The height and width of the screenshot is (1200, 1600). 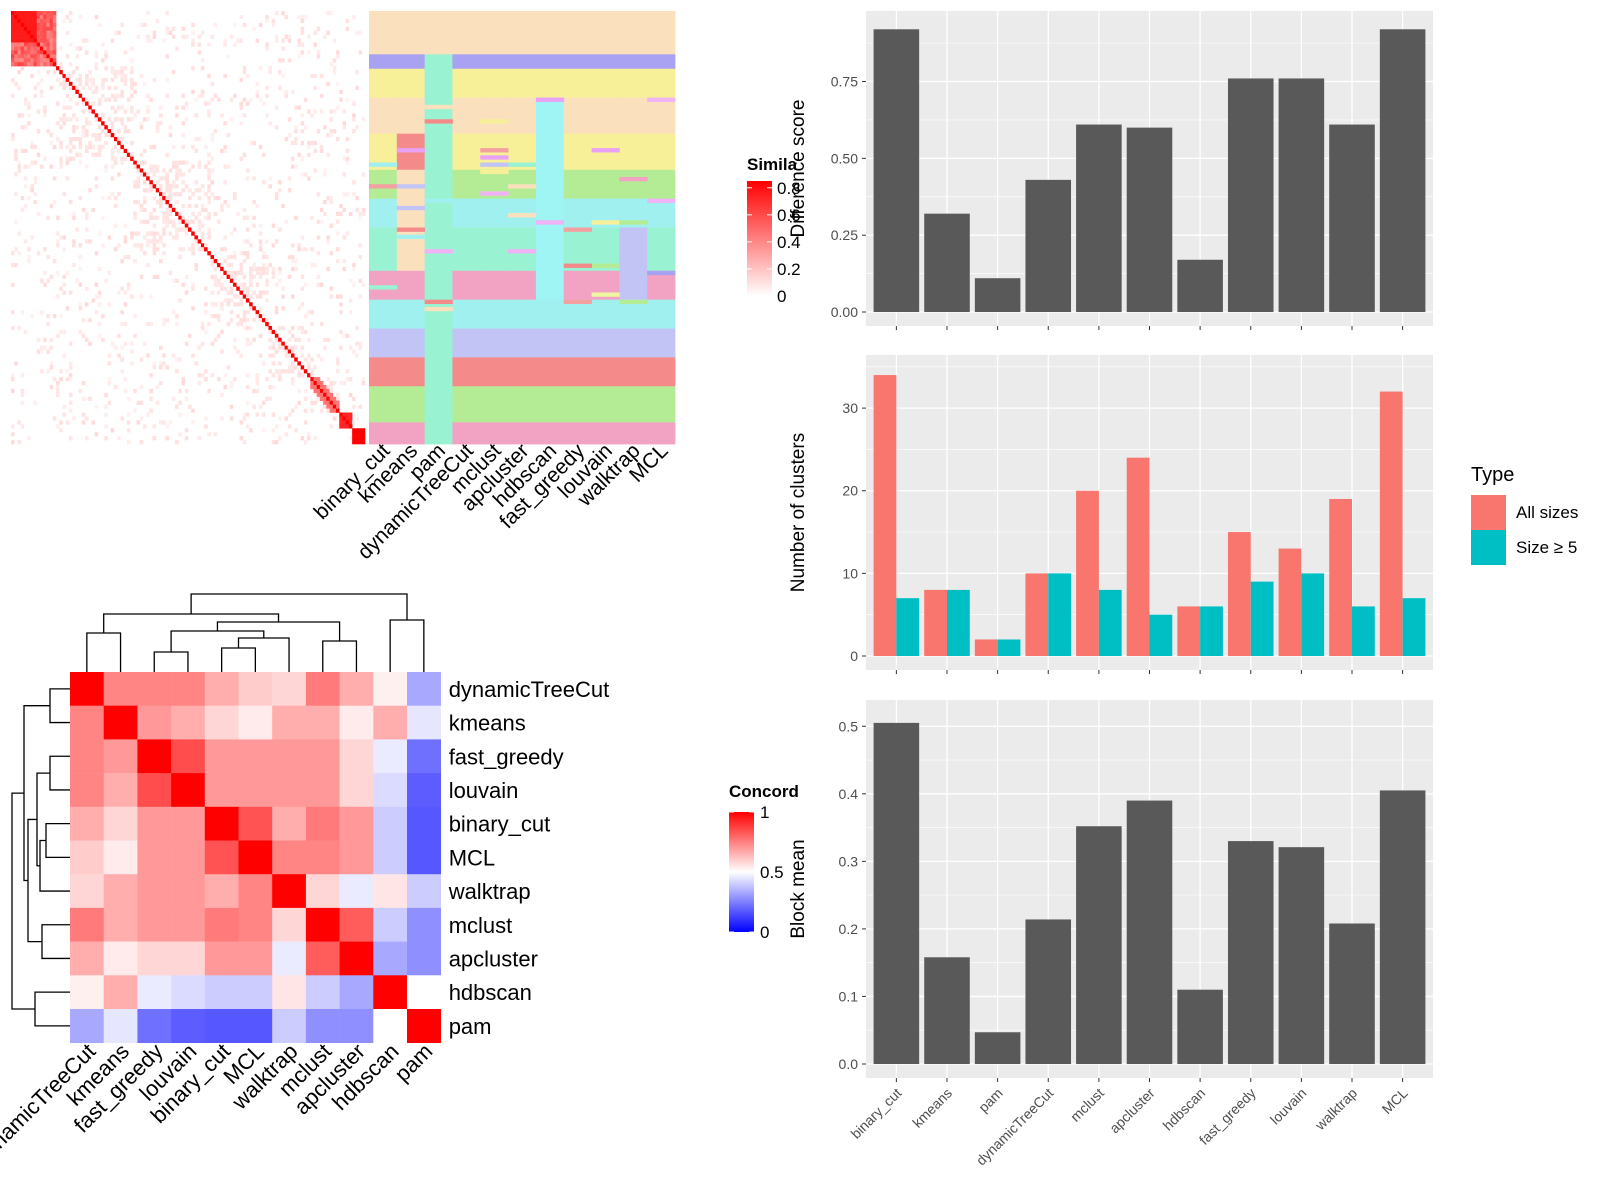 What do you see at coordinates (798, 512) in the screenshot?
I see `y-axis-label: Number of clusters` at bounding box center [798, 512].